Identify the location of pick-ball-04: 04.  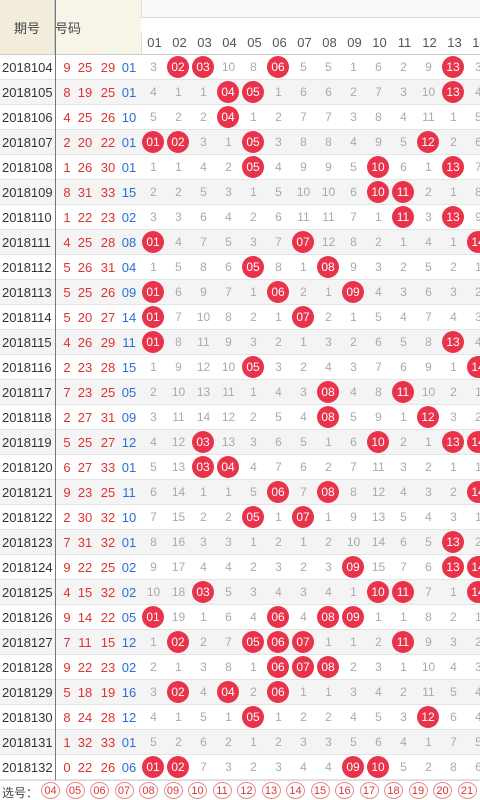
(50, 790).